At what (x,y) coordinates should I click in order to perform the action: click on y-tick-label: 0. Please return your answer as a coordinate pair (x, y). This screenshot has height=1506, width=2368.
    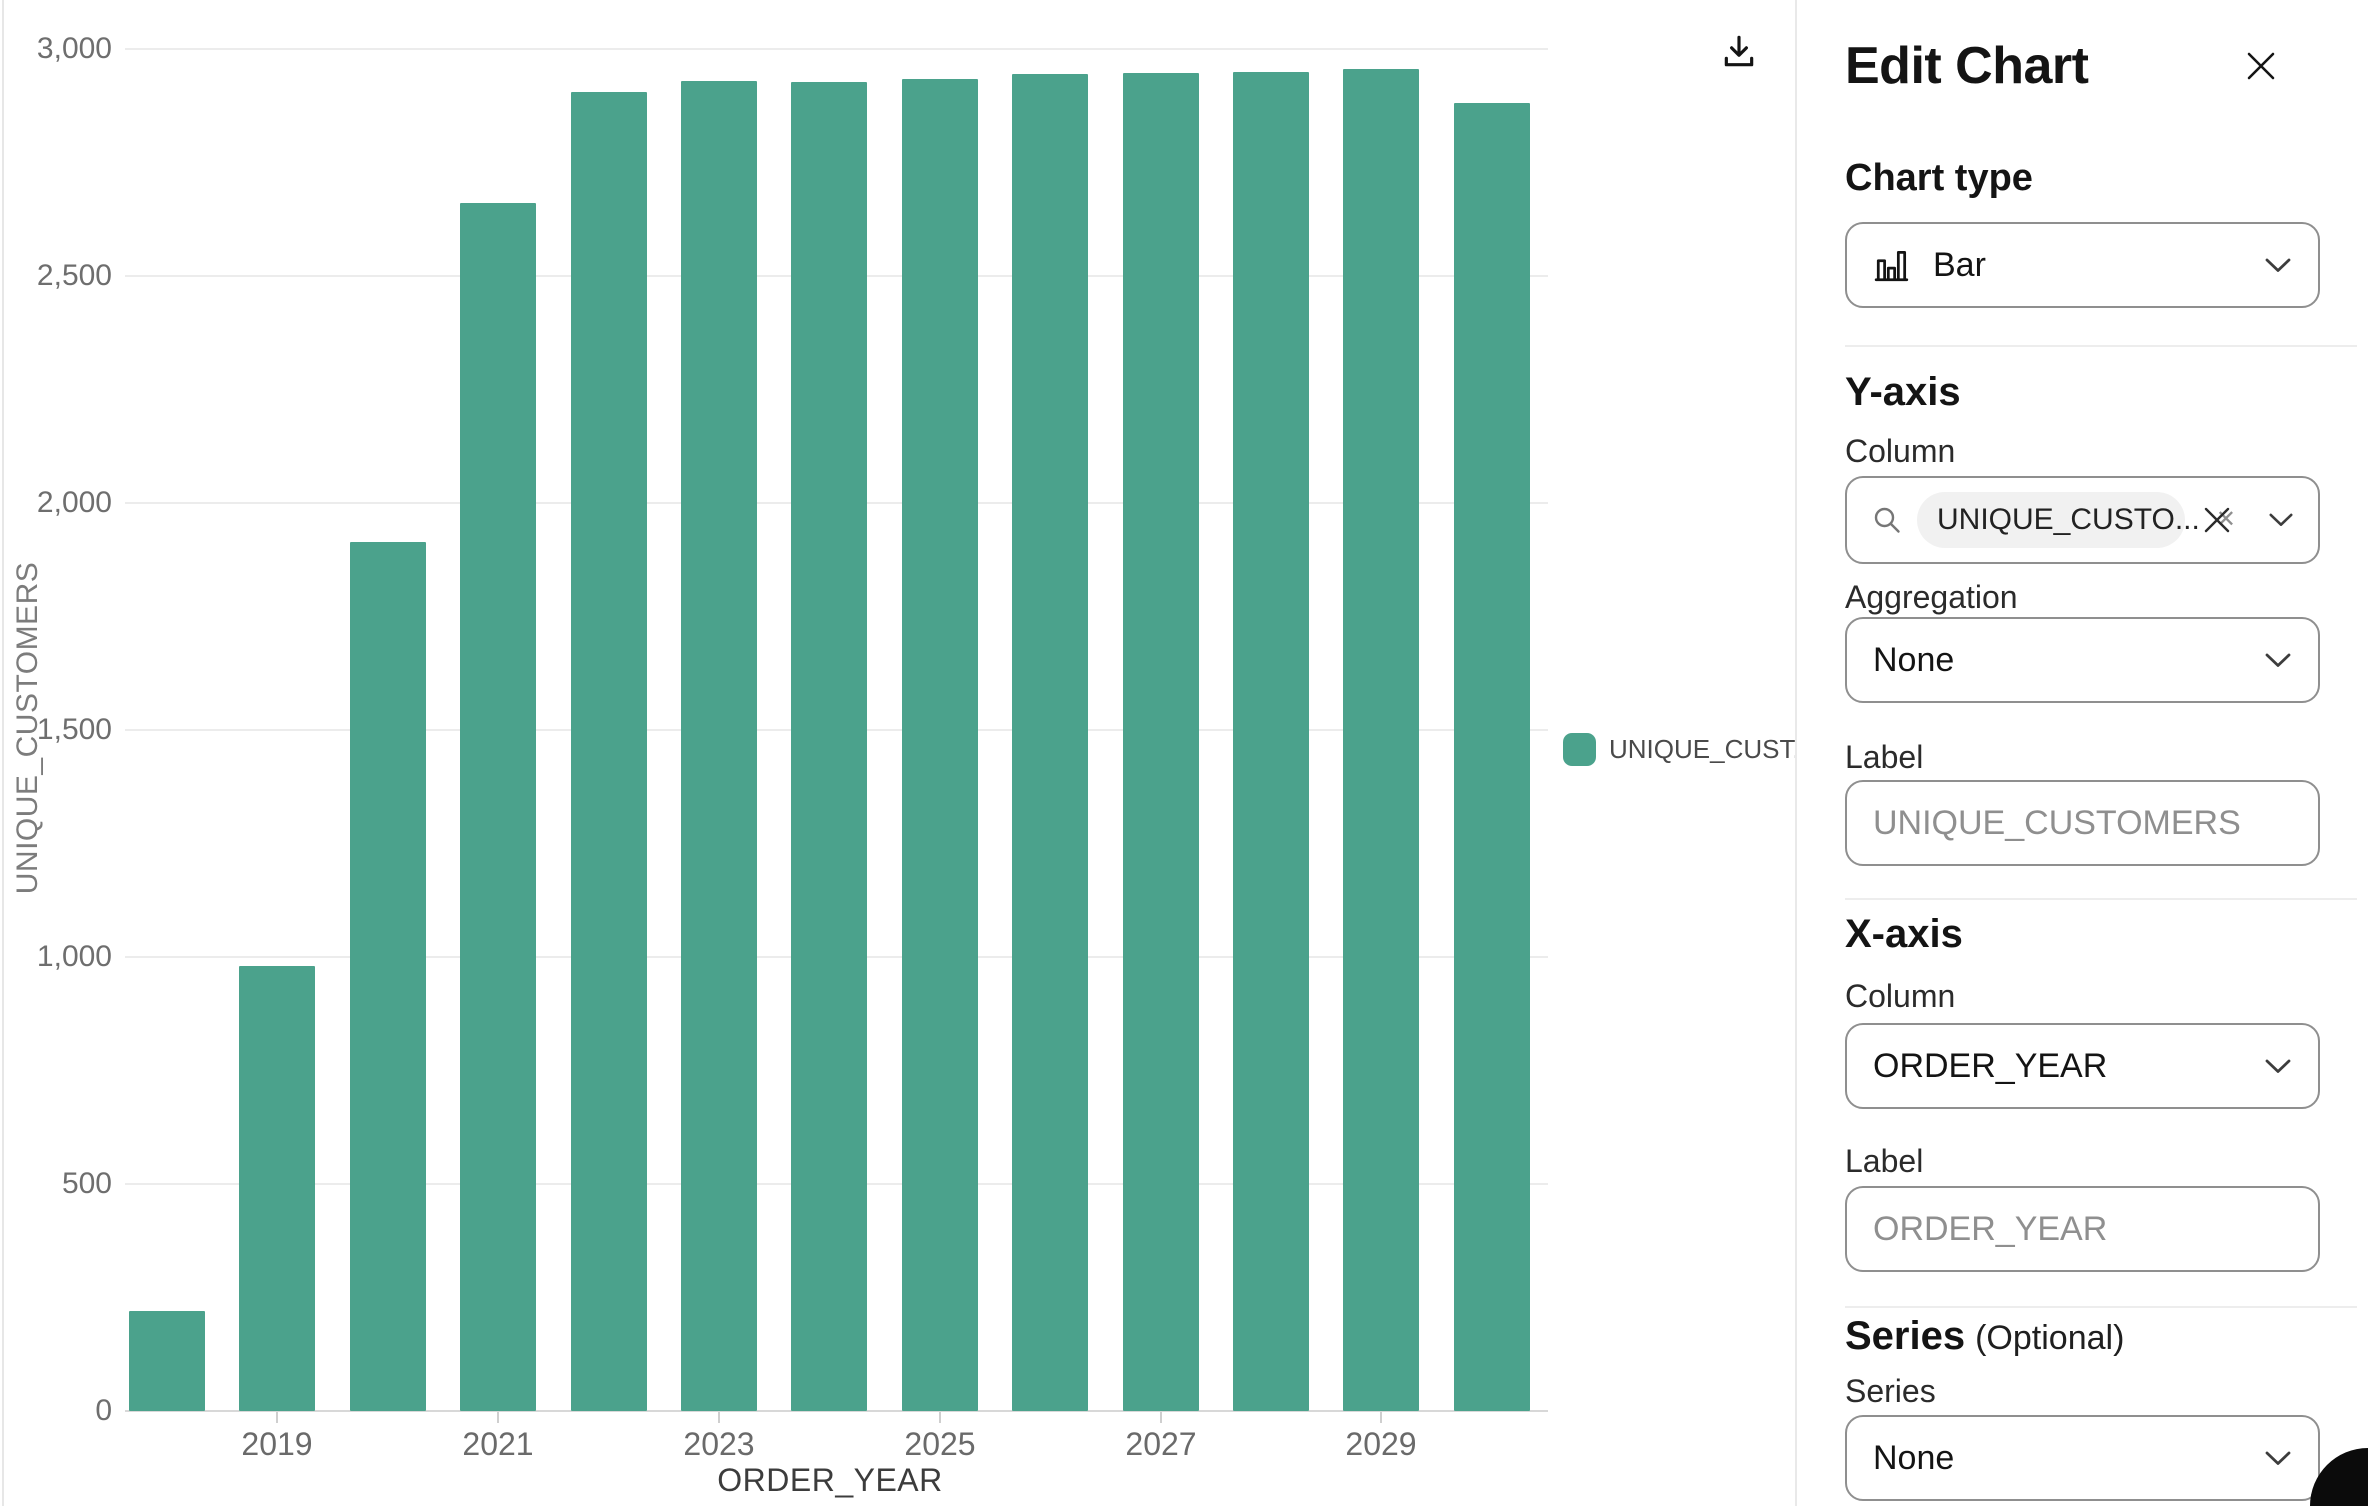
    Looking at the image, I should click on (103, 1410).